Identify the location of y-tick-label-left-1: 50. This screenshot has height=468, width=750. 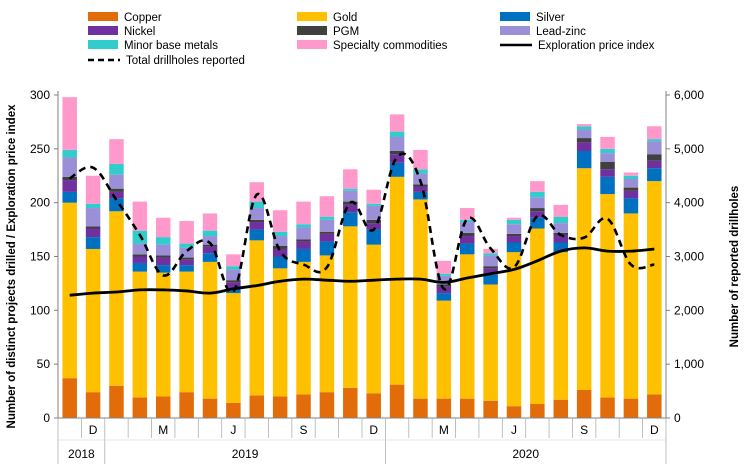
(44, 364).